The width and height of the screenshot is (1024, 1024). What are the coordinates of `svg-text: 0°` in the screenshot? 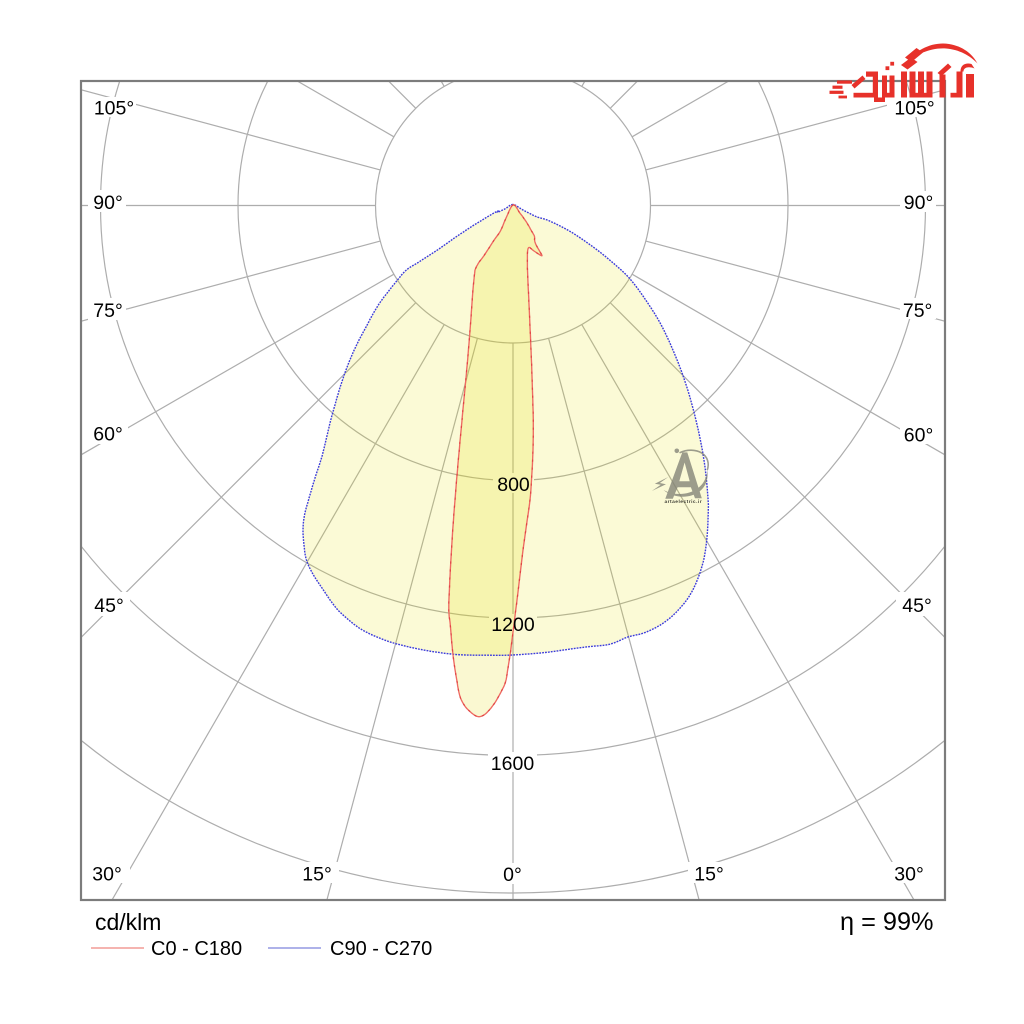 It's located at (512, 875).